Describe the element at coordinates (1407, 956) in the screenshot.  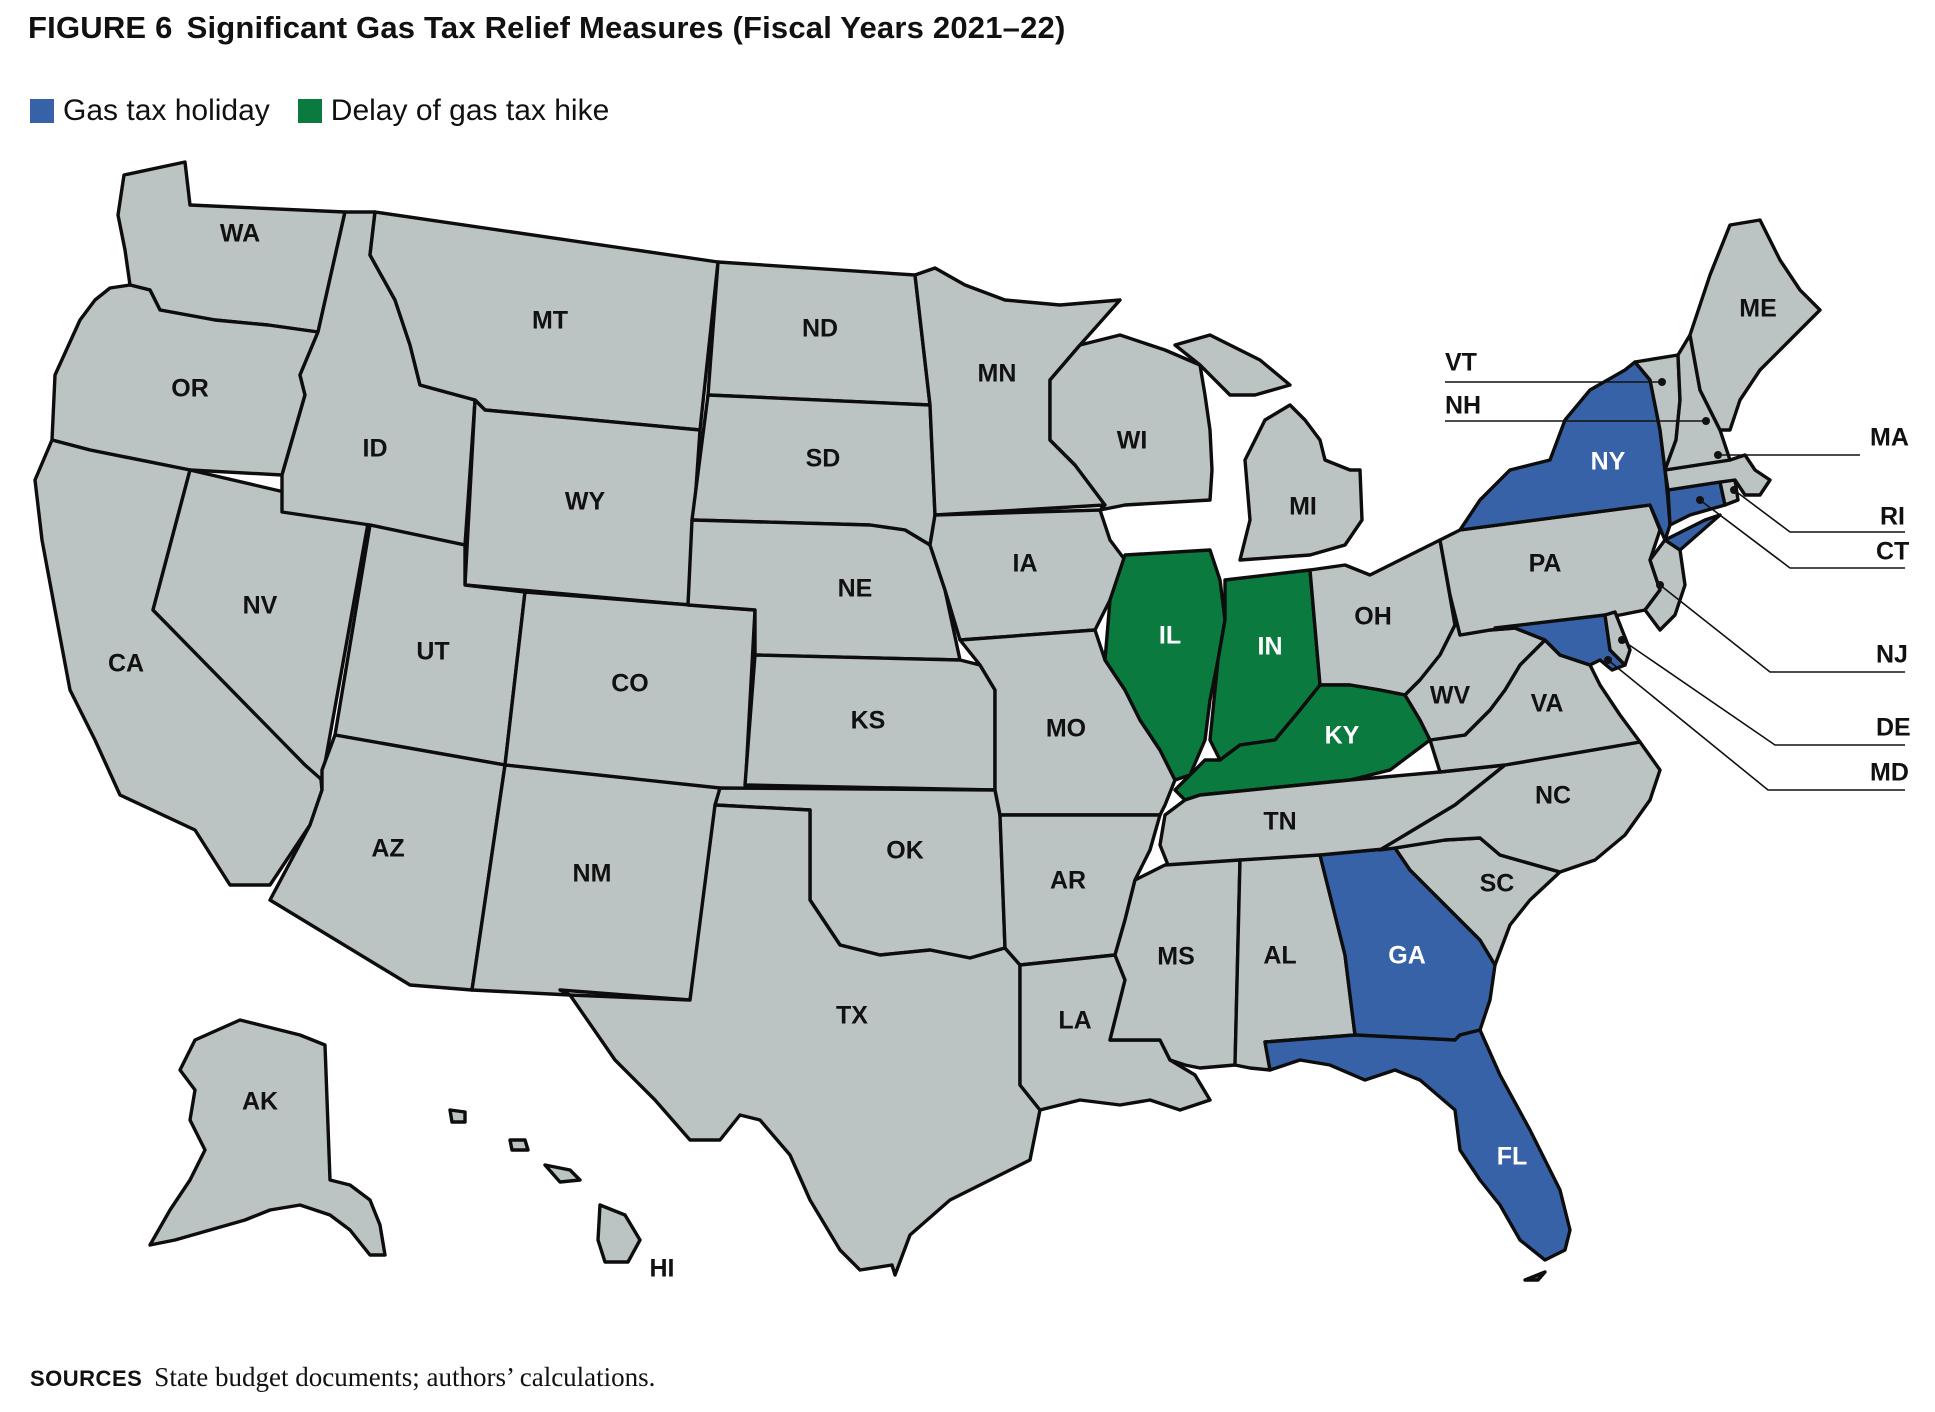
I see `label-ga: GA` at that location.